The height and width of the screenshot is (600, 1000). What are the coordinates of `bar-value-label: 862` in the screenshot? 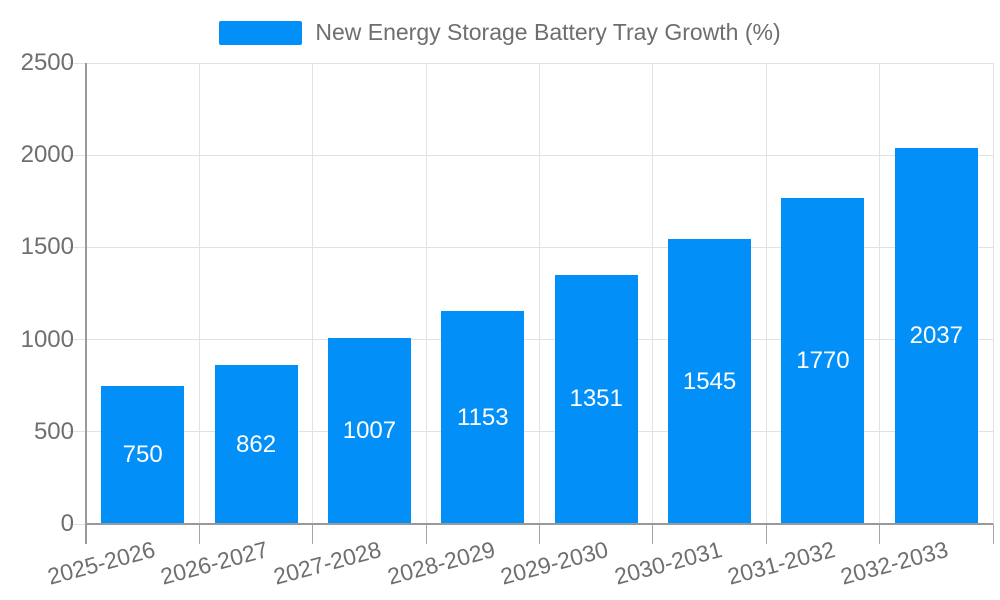 It's located at (256, 444).